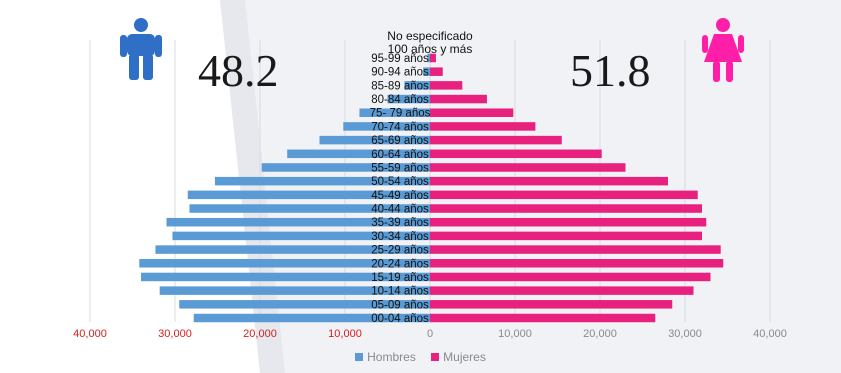  Describe the element at coordinates (400, 141) in the screenshot. I see `category-label: 65-69 años` at that location.